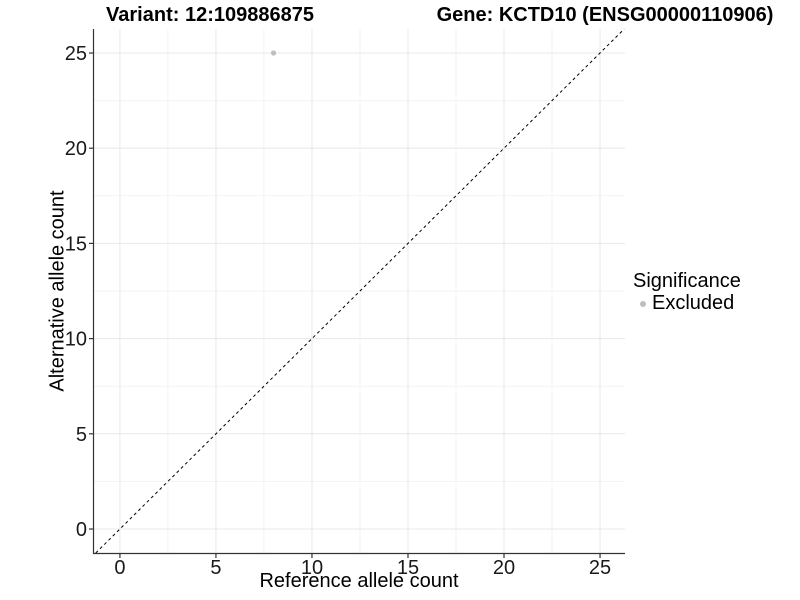 This screenshot has width=800, height=600. Describe the element at coordinates (273, 53) in the screenshot. I see `data-point` at that location.